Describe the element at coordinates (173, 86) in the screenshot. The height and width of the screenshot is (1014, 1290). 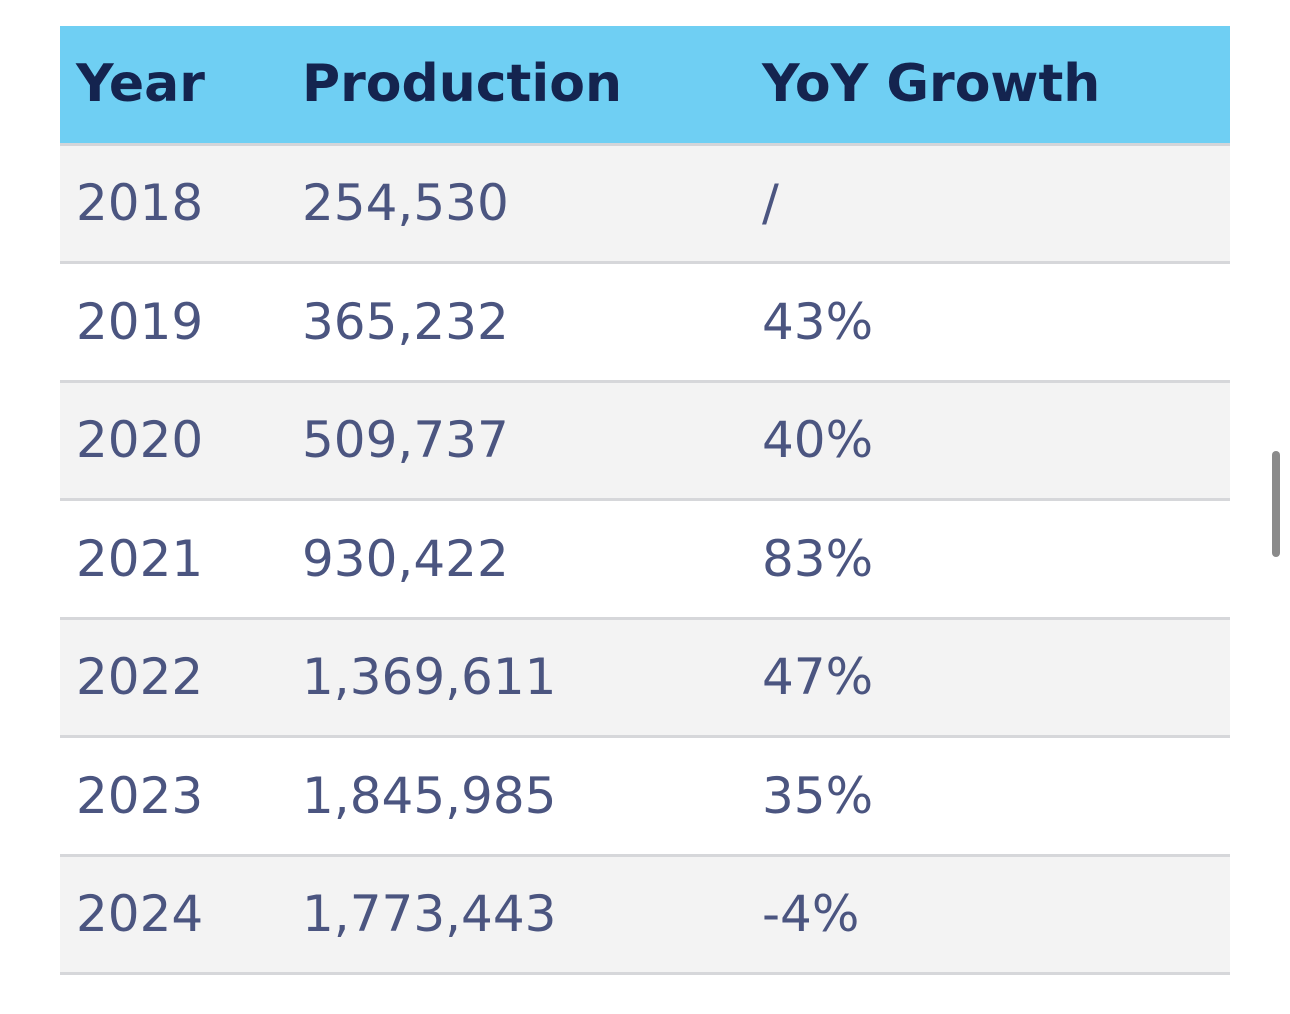
I see `column-header-year: Year` at that location.